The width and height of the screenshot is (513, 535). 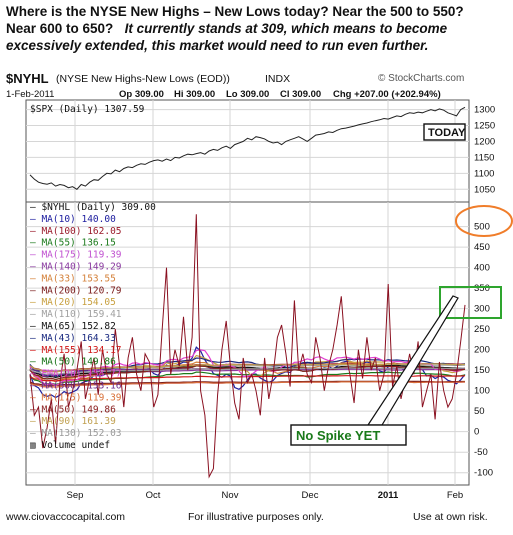 I want to click on high-value: Hi 309.00, so click(x=195, y=94).